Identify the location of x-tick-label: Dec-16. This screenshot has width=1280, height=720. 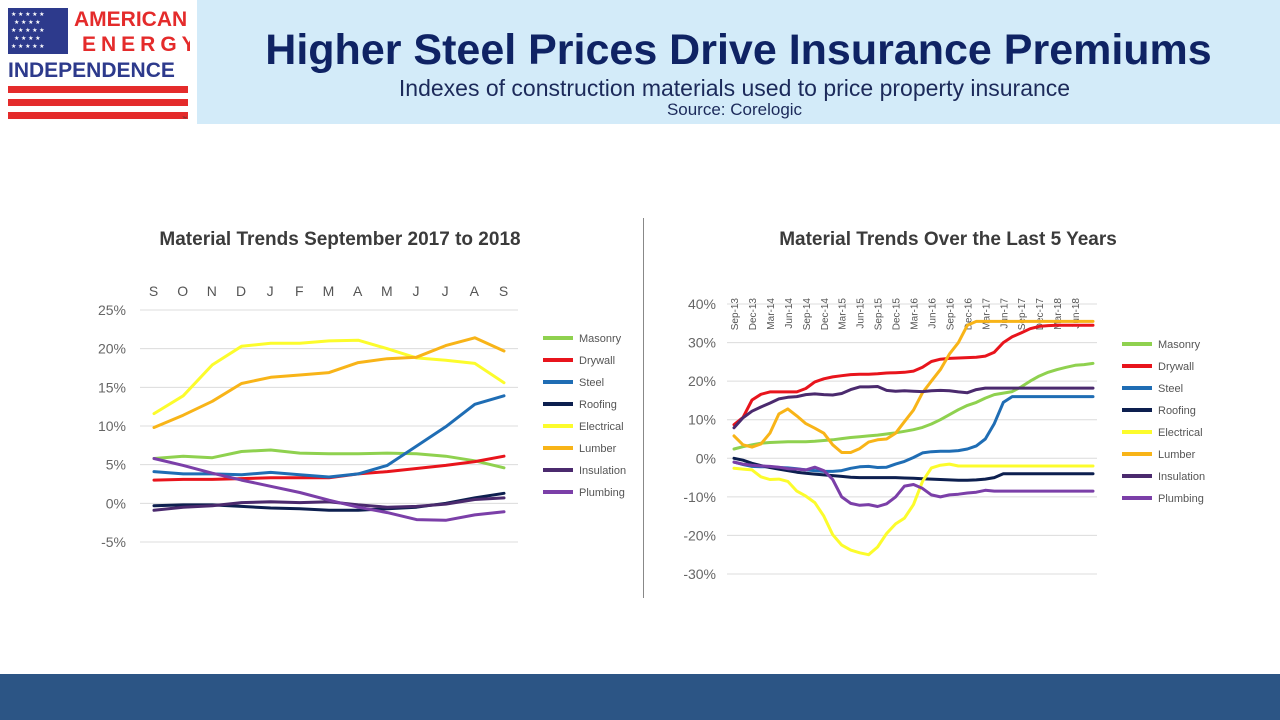
(968, 314).